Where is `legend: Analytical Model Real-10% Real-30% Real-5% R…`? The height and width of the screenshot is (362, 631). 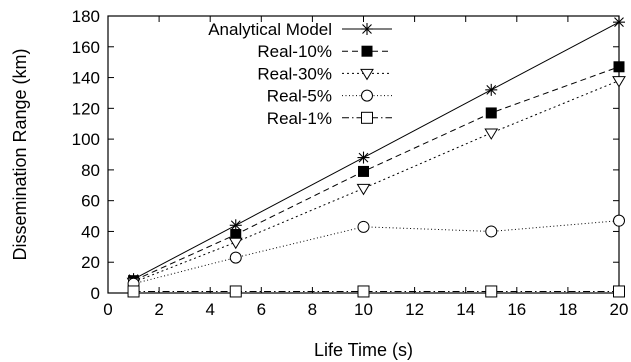
legend: Analytical Model Real-10% Real-30% Real-5% R… is located at coordinates (300, 74).